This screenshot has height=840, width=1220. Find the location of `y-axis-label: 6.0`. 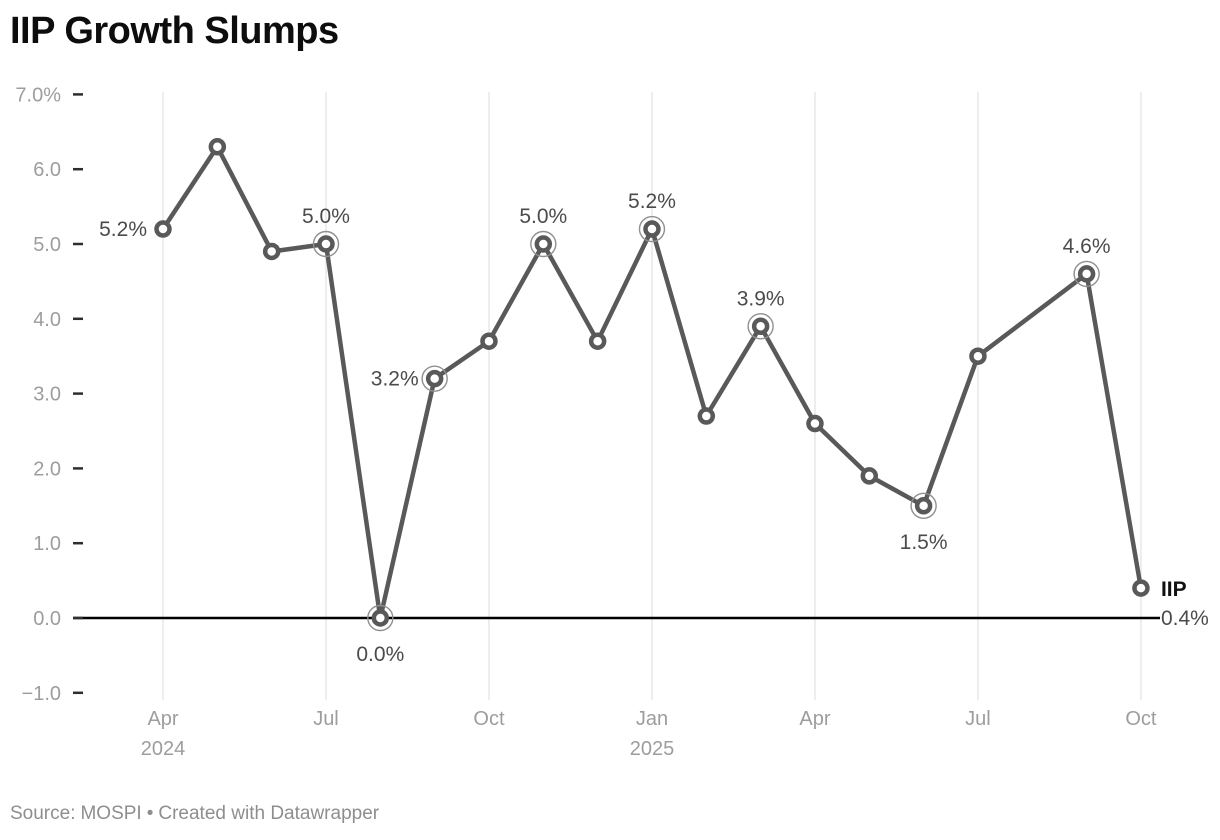

y-axis-label: 6.0 is located at coordinates (47, 170).